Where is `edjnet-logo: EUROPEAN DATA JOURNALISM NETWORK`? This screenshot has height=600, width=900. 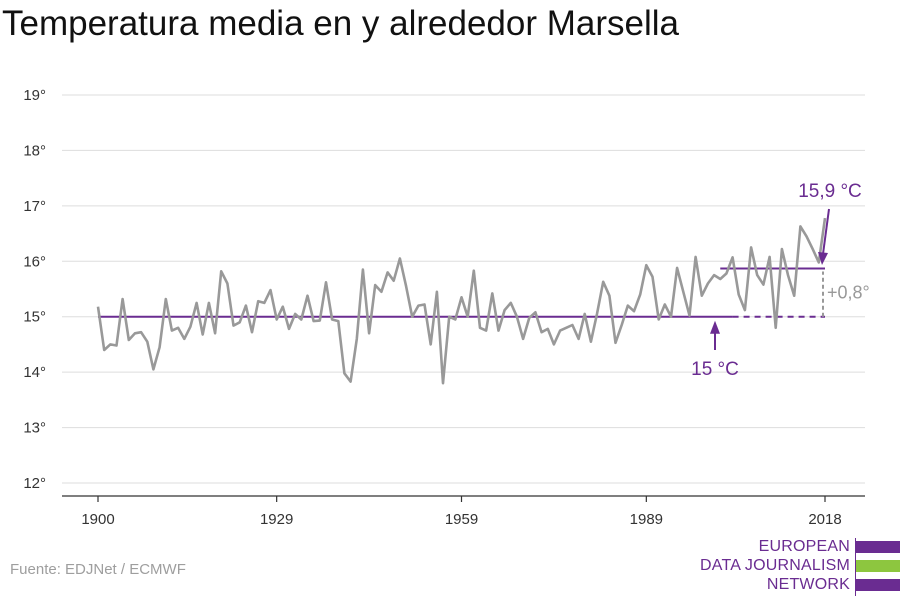
edjnet-logo: EUROPEAN DATA JOURNALISM NETWORK is located at coordinates (800, 567).